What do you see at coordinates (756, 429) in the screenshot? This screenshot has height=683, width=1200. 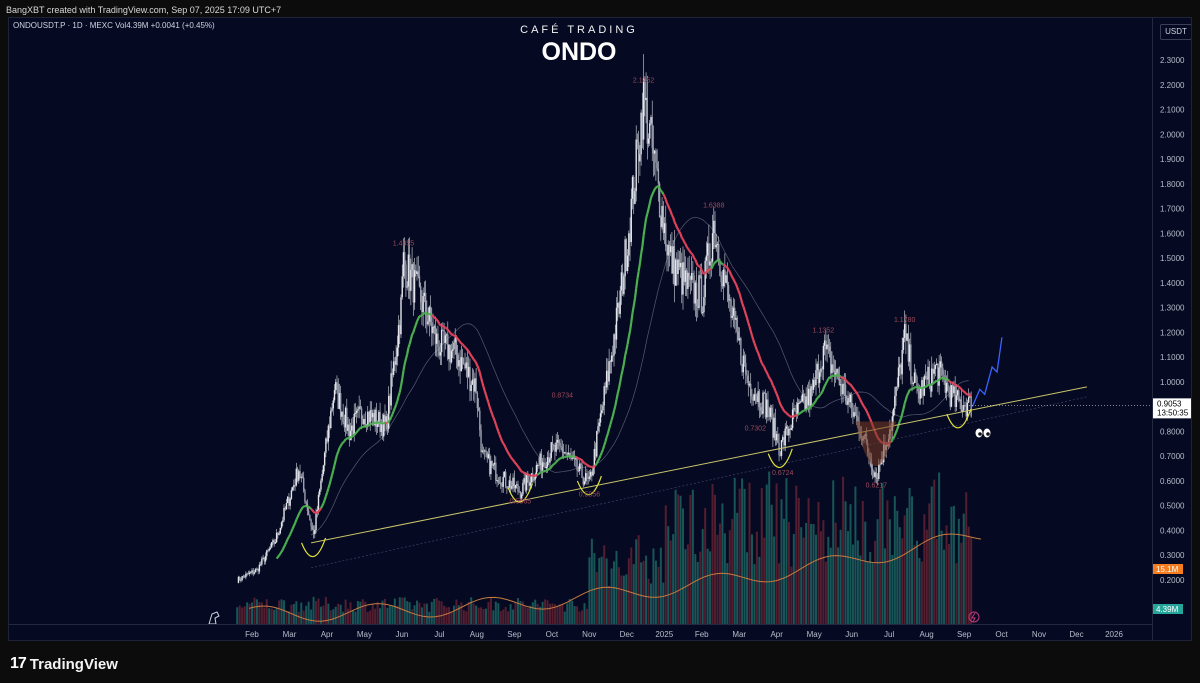 I see `low-annotation: 0.7302` at bounding box center [756, 429].